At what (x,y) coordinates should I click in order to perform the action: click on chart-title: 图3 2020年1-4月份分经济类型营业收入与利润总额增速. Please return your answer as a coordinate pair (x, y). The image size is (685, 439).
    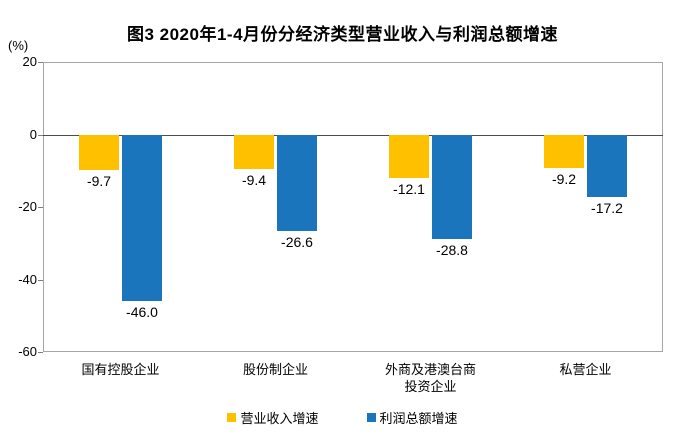
    Looking at the image, I should click on (342, 34).